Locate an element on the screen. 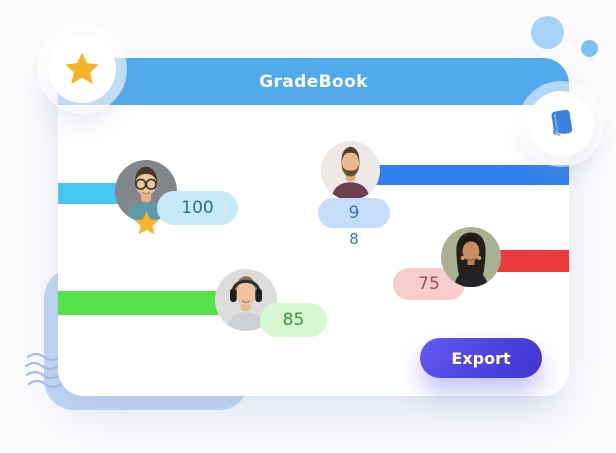 The height and width of the screenshot is (453, 616). book-badge is located at coordinates (561, 124).